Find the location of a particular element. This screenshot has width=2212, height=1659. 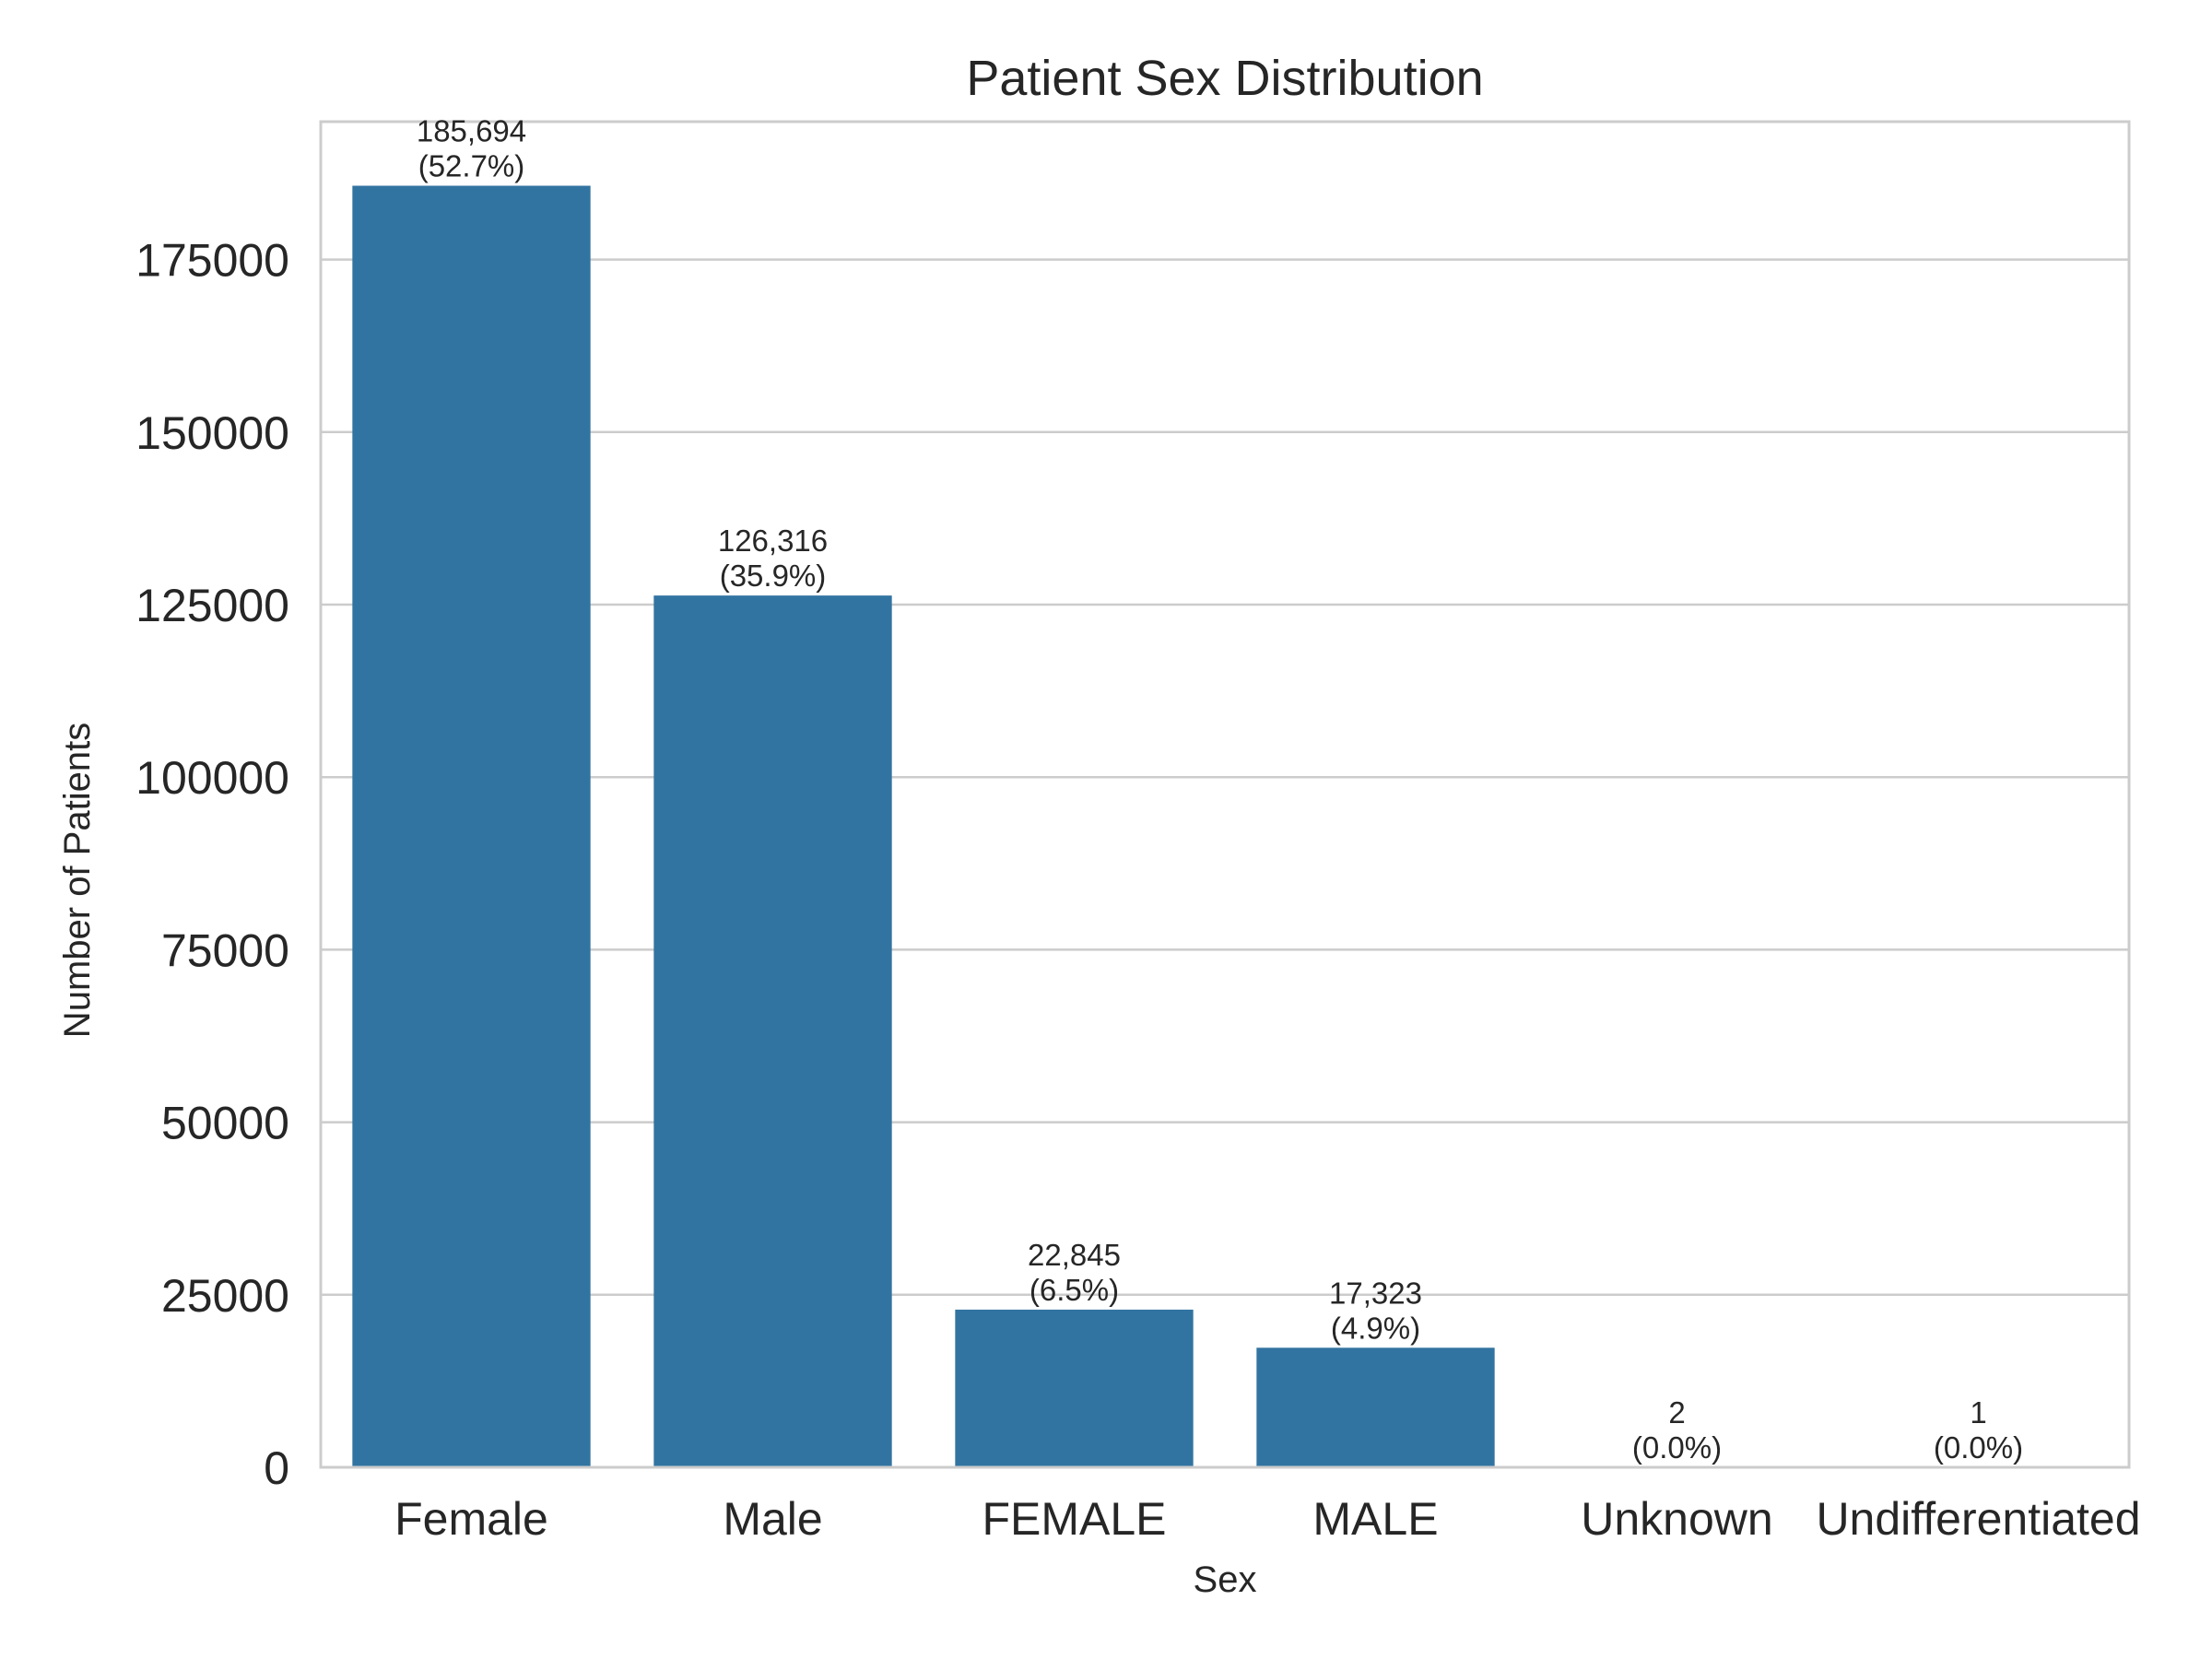

percent-label: (6.5%) is located at coordinates (1074, 1290).